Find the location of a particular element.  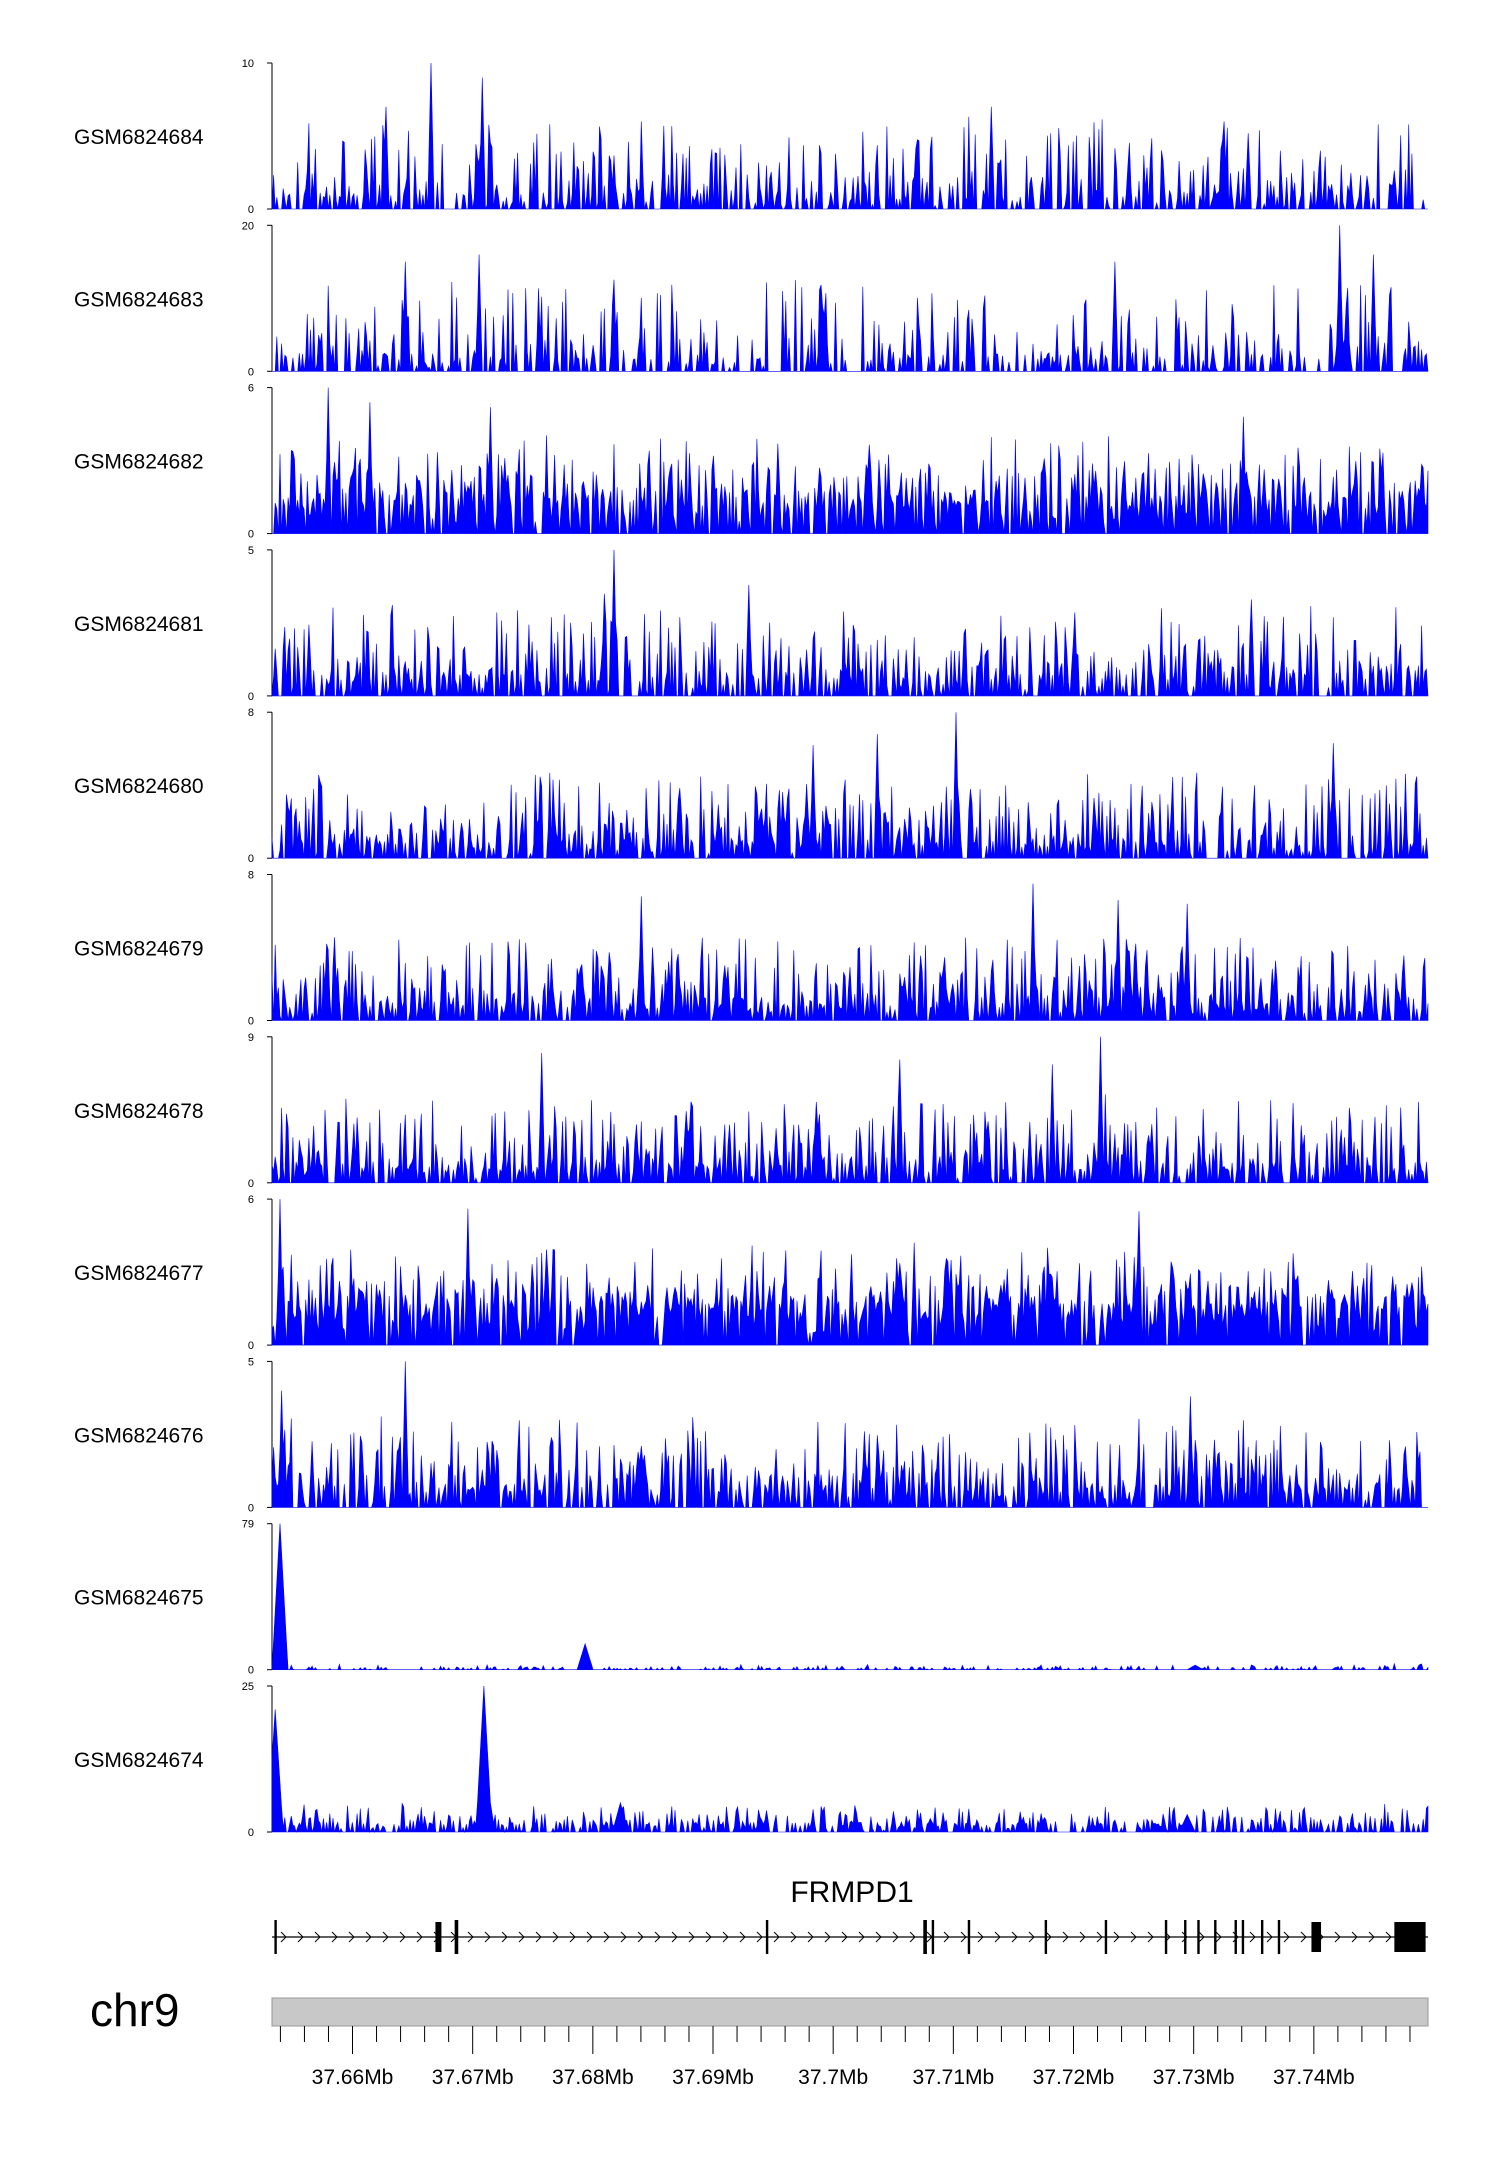

y-max-label: 25 is located at coordinates (248, 1687).